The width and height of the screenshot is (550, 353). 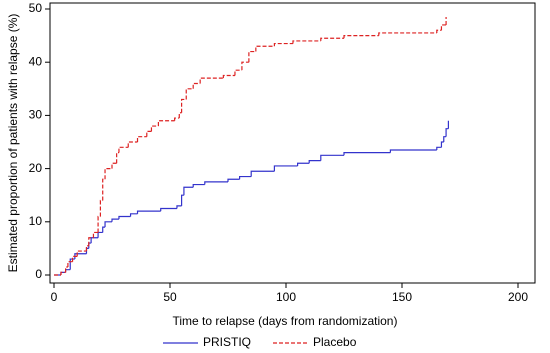 I want to click on y-tick-label: 30, so click(x=36, y=115).